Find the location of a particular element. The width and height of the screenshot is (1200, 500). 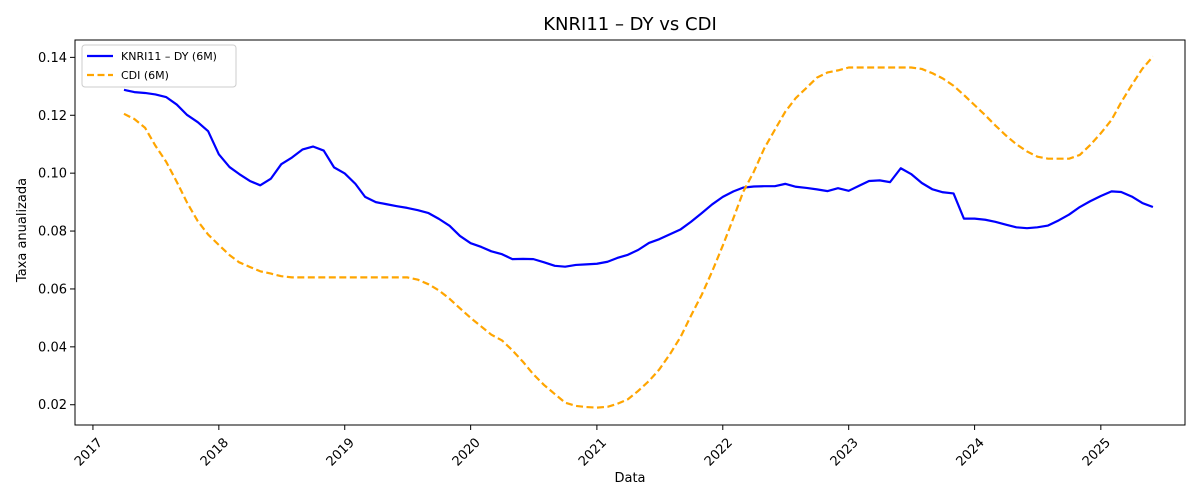

x-tick-label: 2023 is located at coordinates (845, 452).